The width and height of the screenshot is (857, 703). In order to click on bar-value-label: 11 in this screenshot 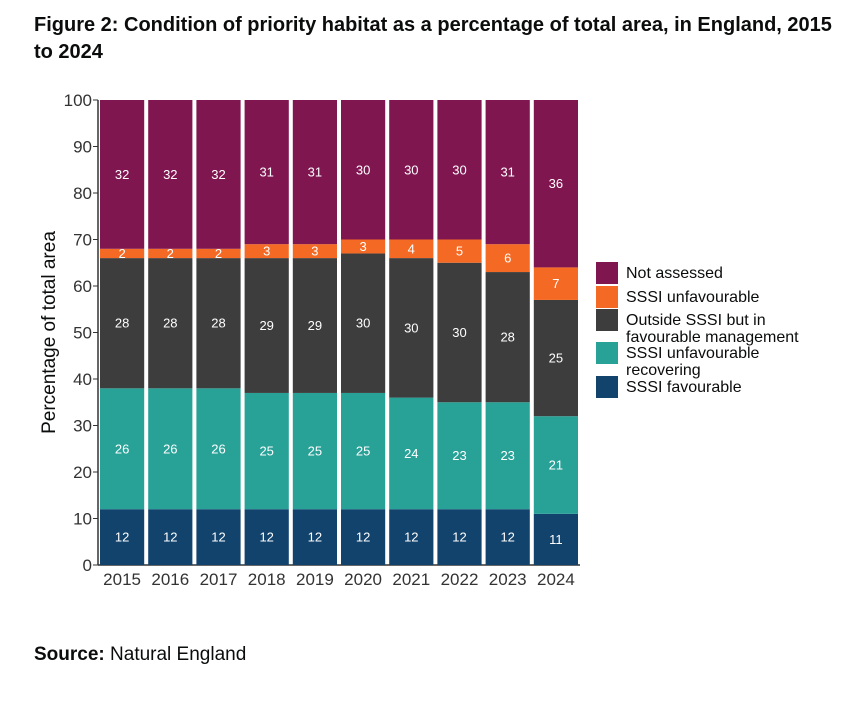, I will do `click(556, 539)`.